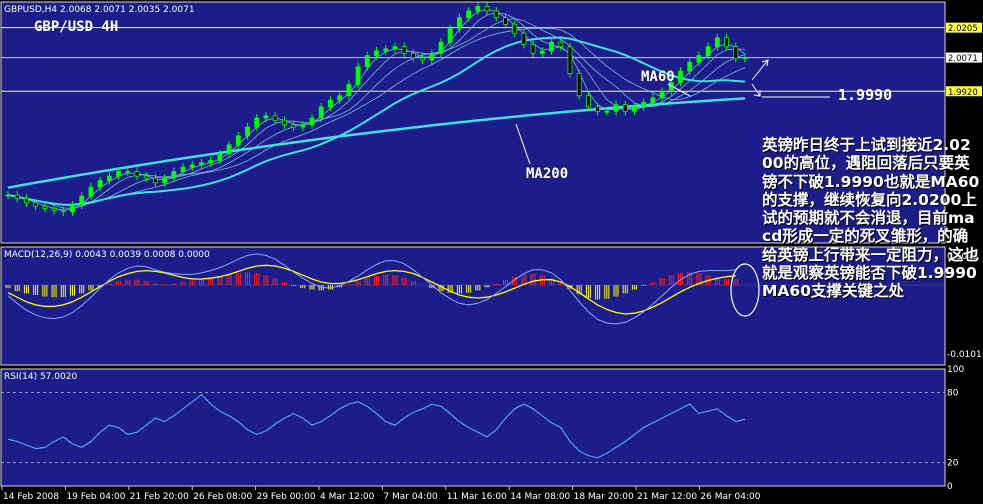  I want to click on rsi-axis-label: 0, so click(950, 487).